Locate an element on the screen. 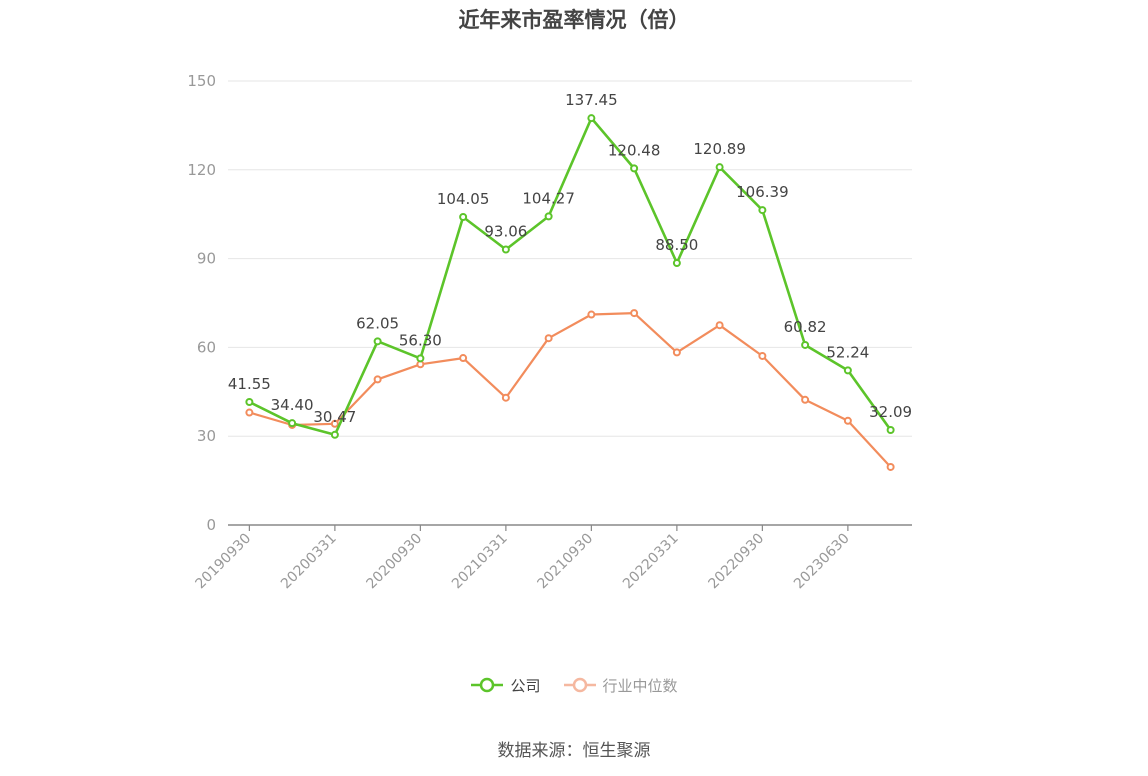 Image resolution: width=1148 pixels, height=776 pixels. x-tick-label: 20200331 is located at coordinates (309, 562).